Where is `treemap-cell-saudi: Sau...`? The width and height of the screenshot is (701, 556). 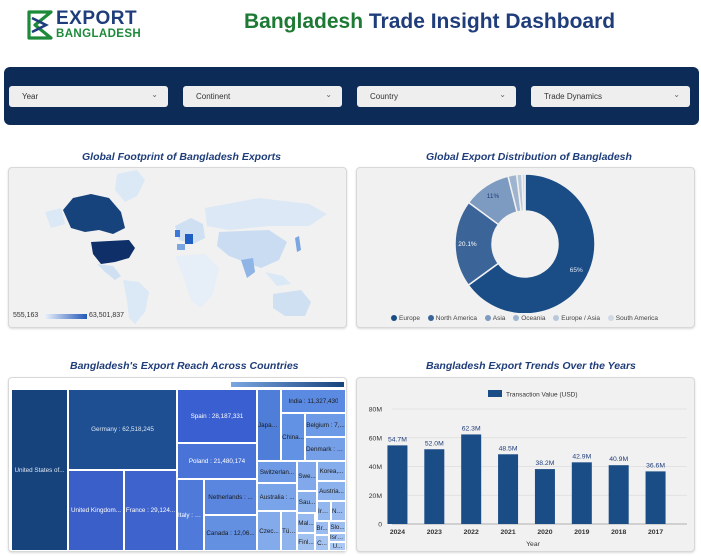 treemap-cell-saudi: Sau... is located at coordinates (307, 502).